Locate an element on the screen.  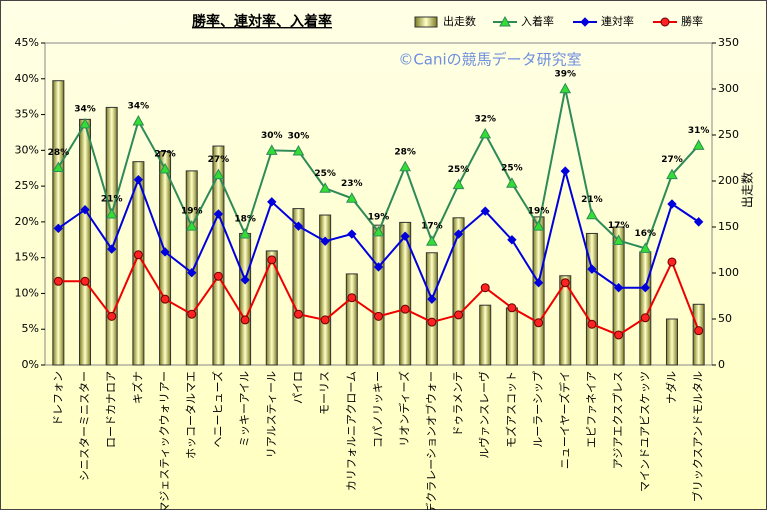
value-label: 17% is located at coordinates (619, 226).